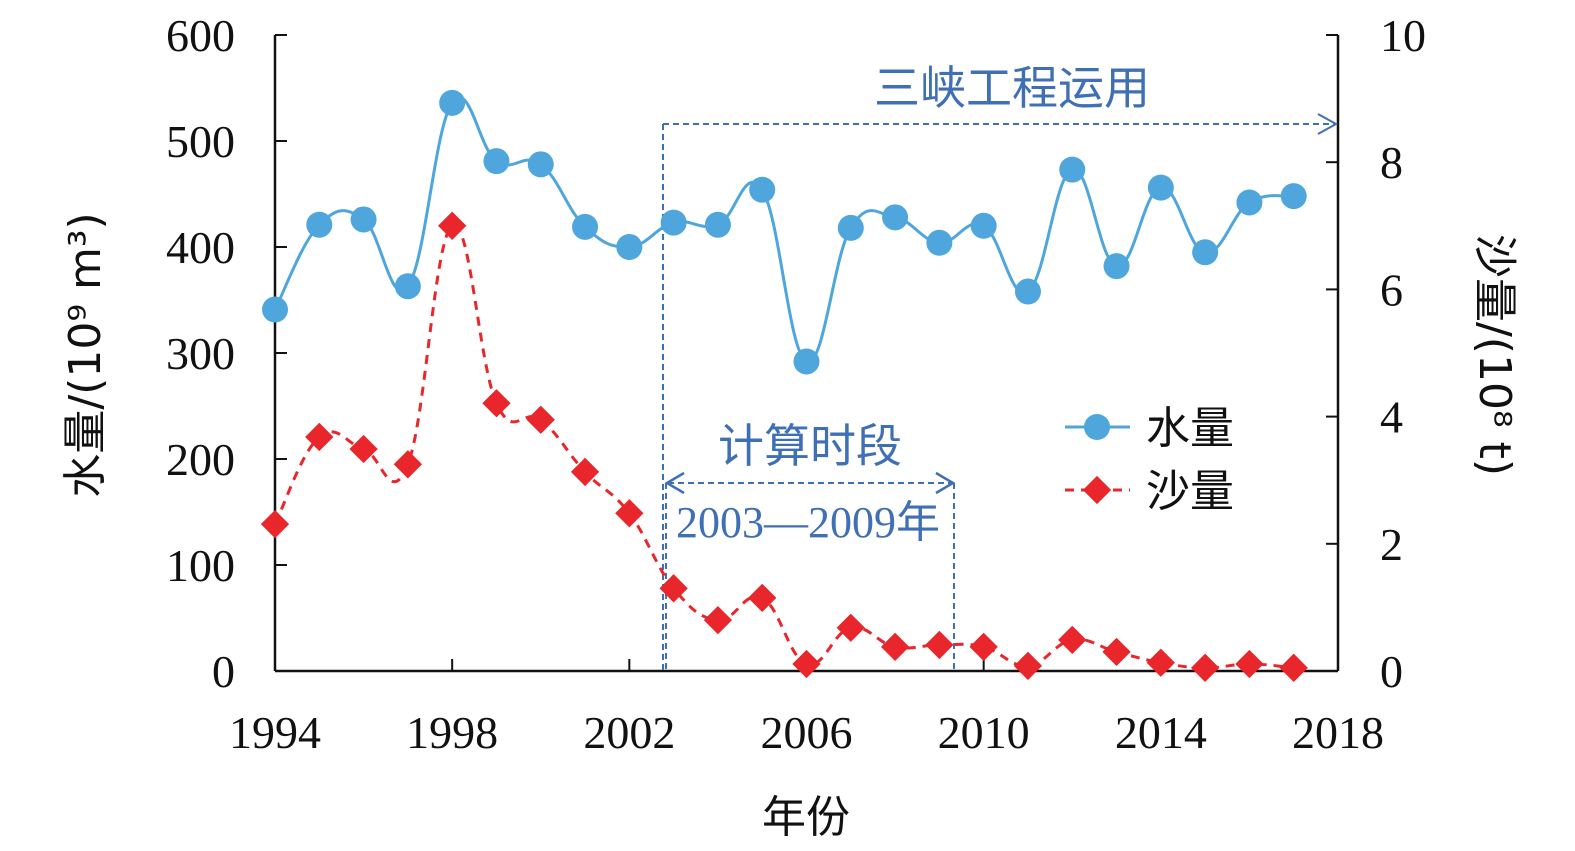 This screenshot has width=1575, height=851. Describe the element at coordinates (1328, 124) in the screenshot. I see `tgp-arrow-head` at that location.